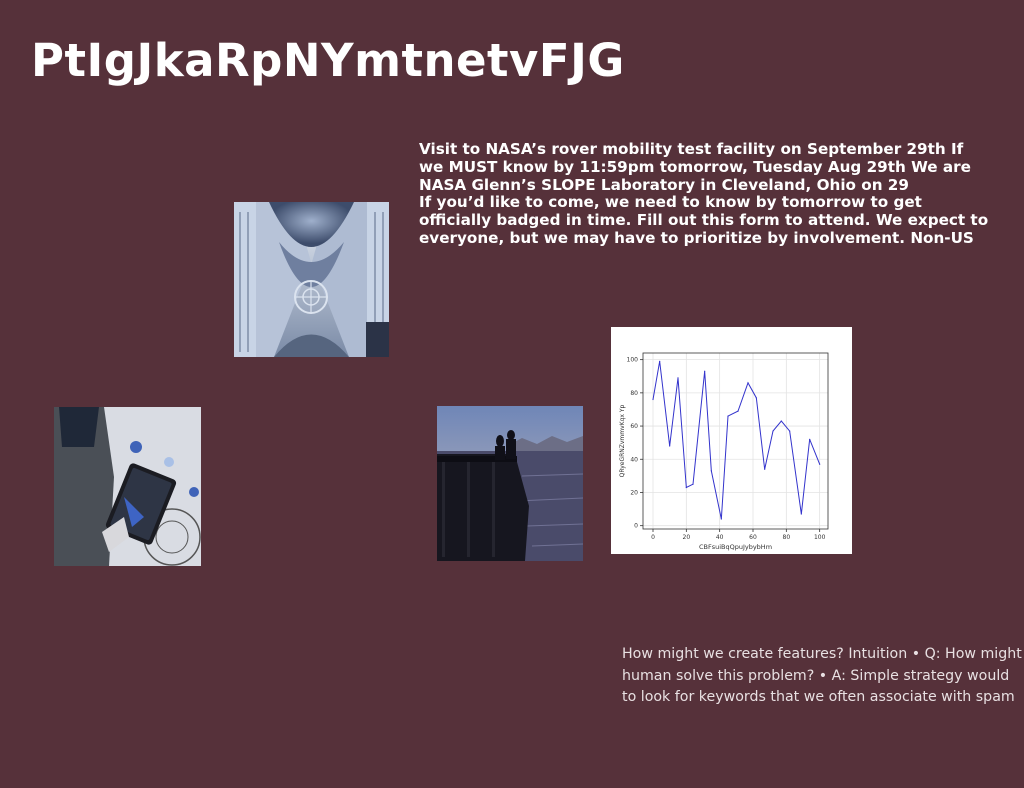  What do you see at coordinates (634, 426) in the screenshot?
I see `y-tick-label: 60` at bounding box center [634, 426].